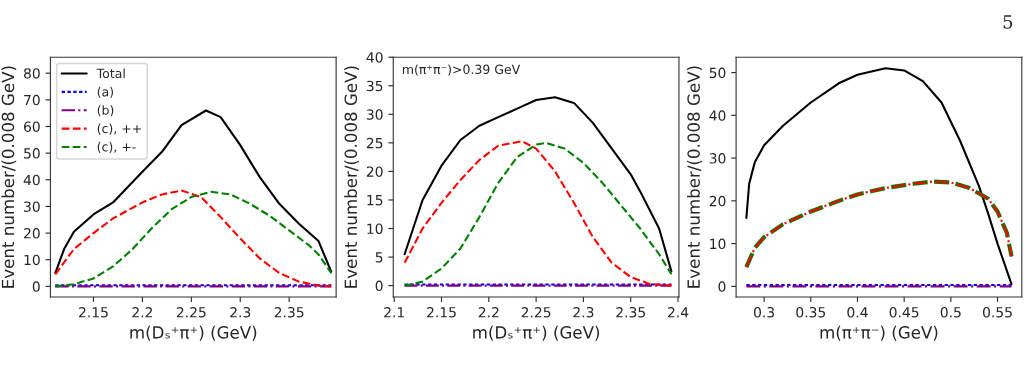 The image size is (1029, 369). Describe the element at coordinates (879, 333) in the screenshot. I see `x-axis-title: m(π⁺π⁻) (GeV)` at that location.